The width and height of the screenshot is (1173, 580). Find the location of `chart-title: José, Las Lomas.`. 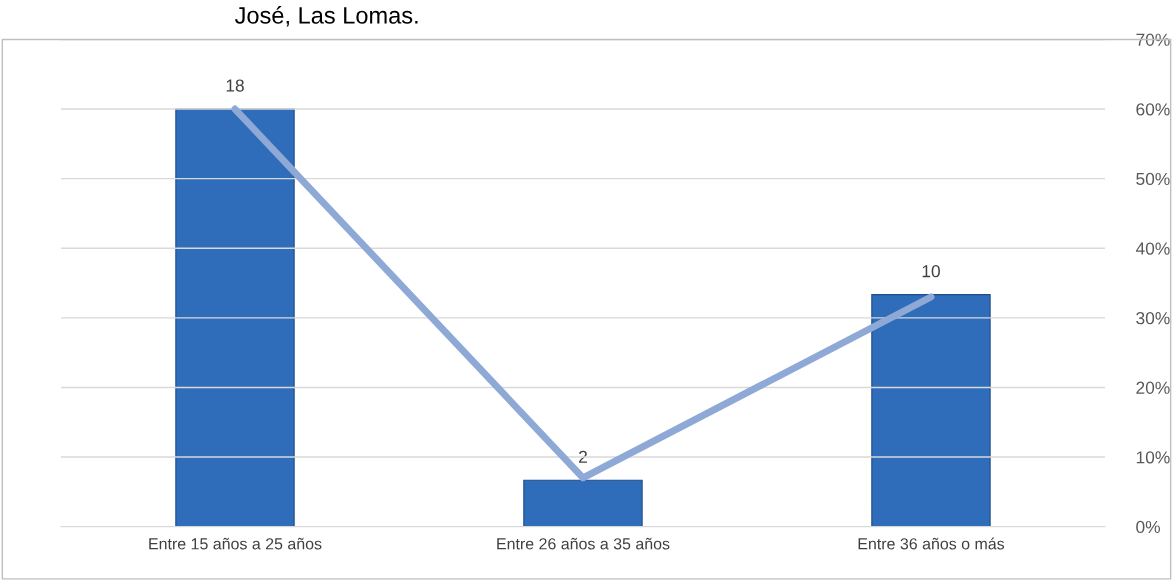

chart-title: José, Las Lomas. is located at coordinates (326, 16).